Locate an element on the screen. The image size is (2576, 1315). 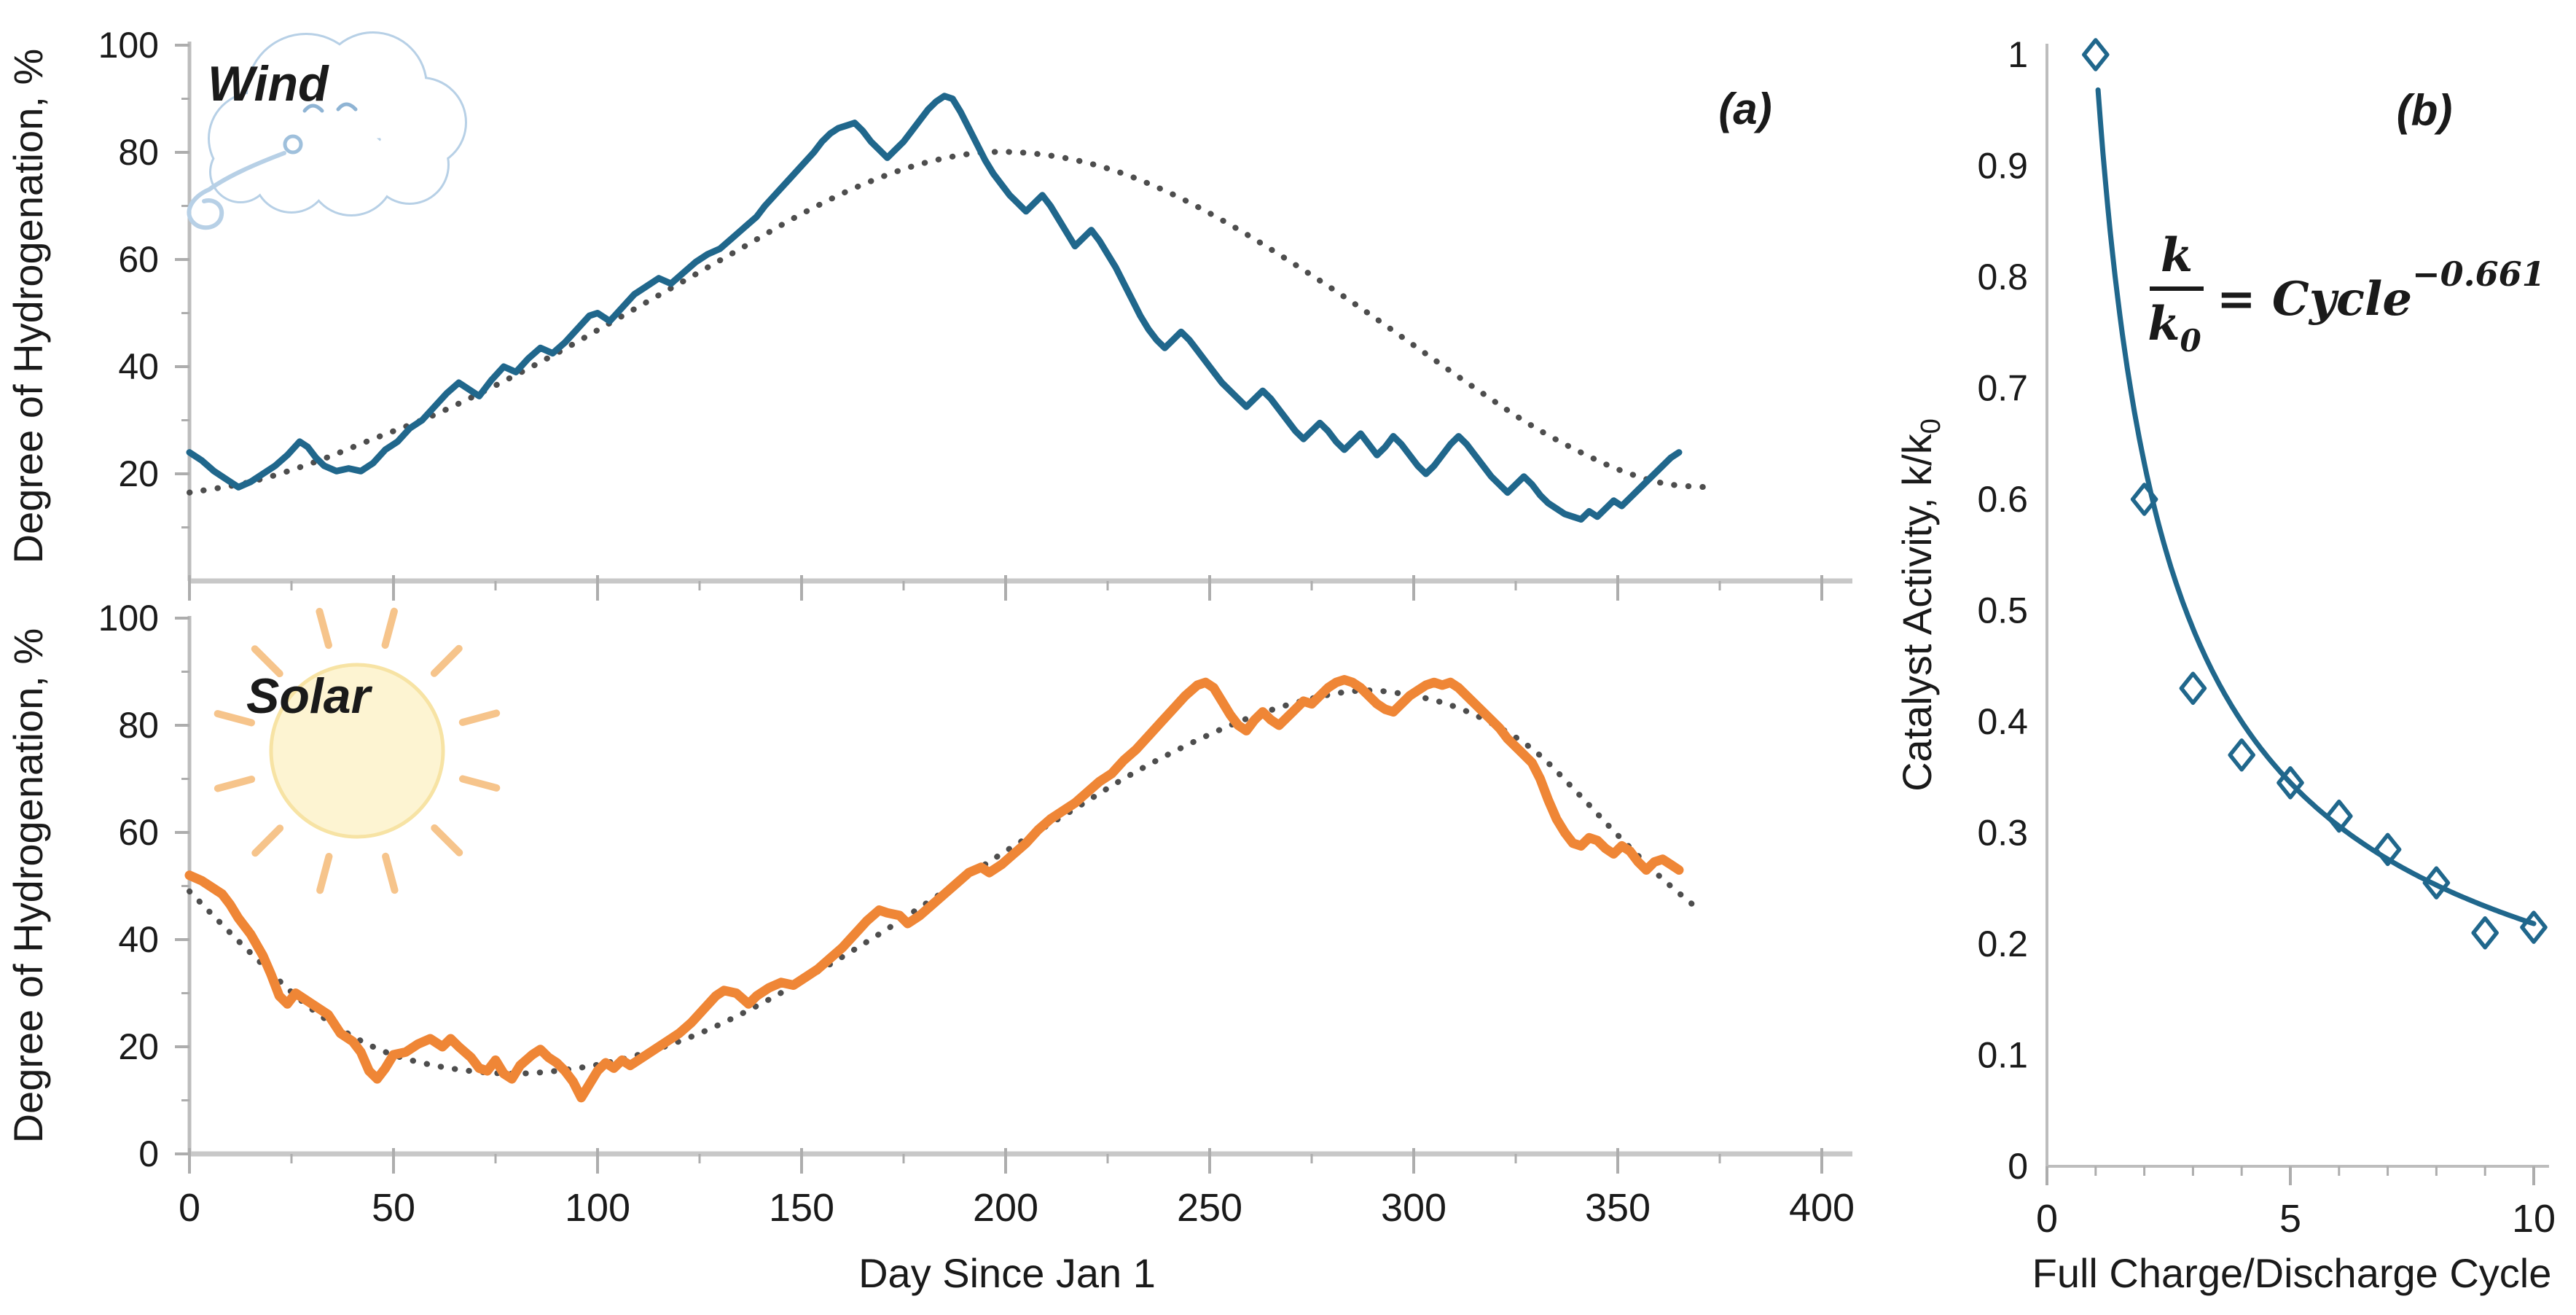
solar-y-tick-label: 80 is located at coordinates (138, 725).